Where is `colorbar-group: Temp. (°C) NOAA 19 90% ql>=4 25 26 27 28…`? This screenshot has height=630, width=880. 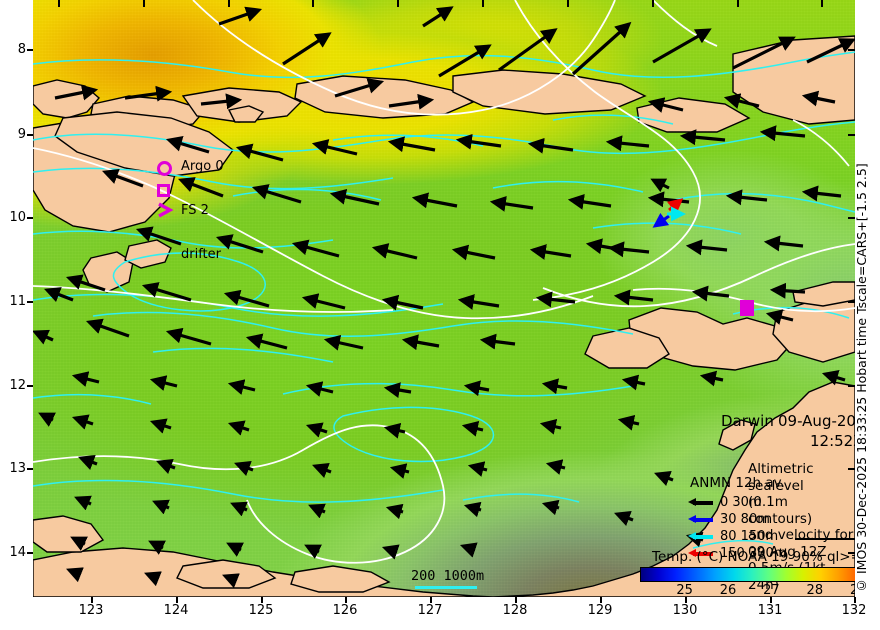 colorbar-group: Temp. (°C) NOAA 19 90% ql>=4 25 26 27 28… is located at coordinates (747, 573).